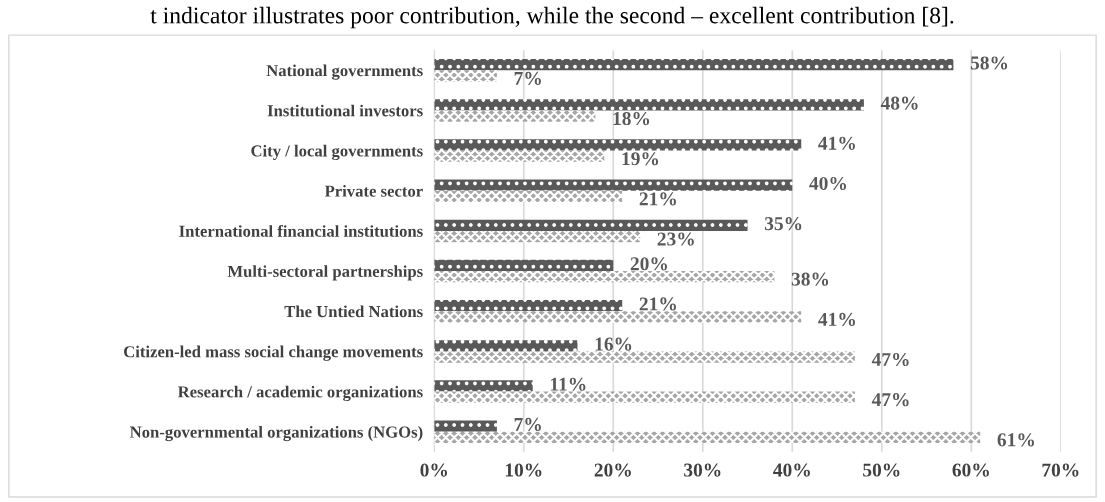 Image resolution: width=1105 pixels, height=502 pixels. What do you see at coordinates (612, 470) in the screenshot?
I see `x-tick-label: 20%` at bounding box center [612, 470].